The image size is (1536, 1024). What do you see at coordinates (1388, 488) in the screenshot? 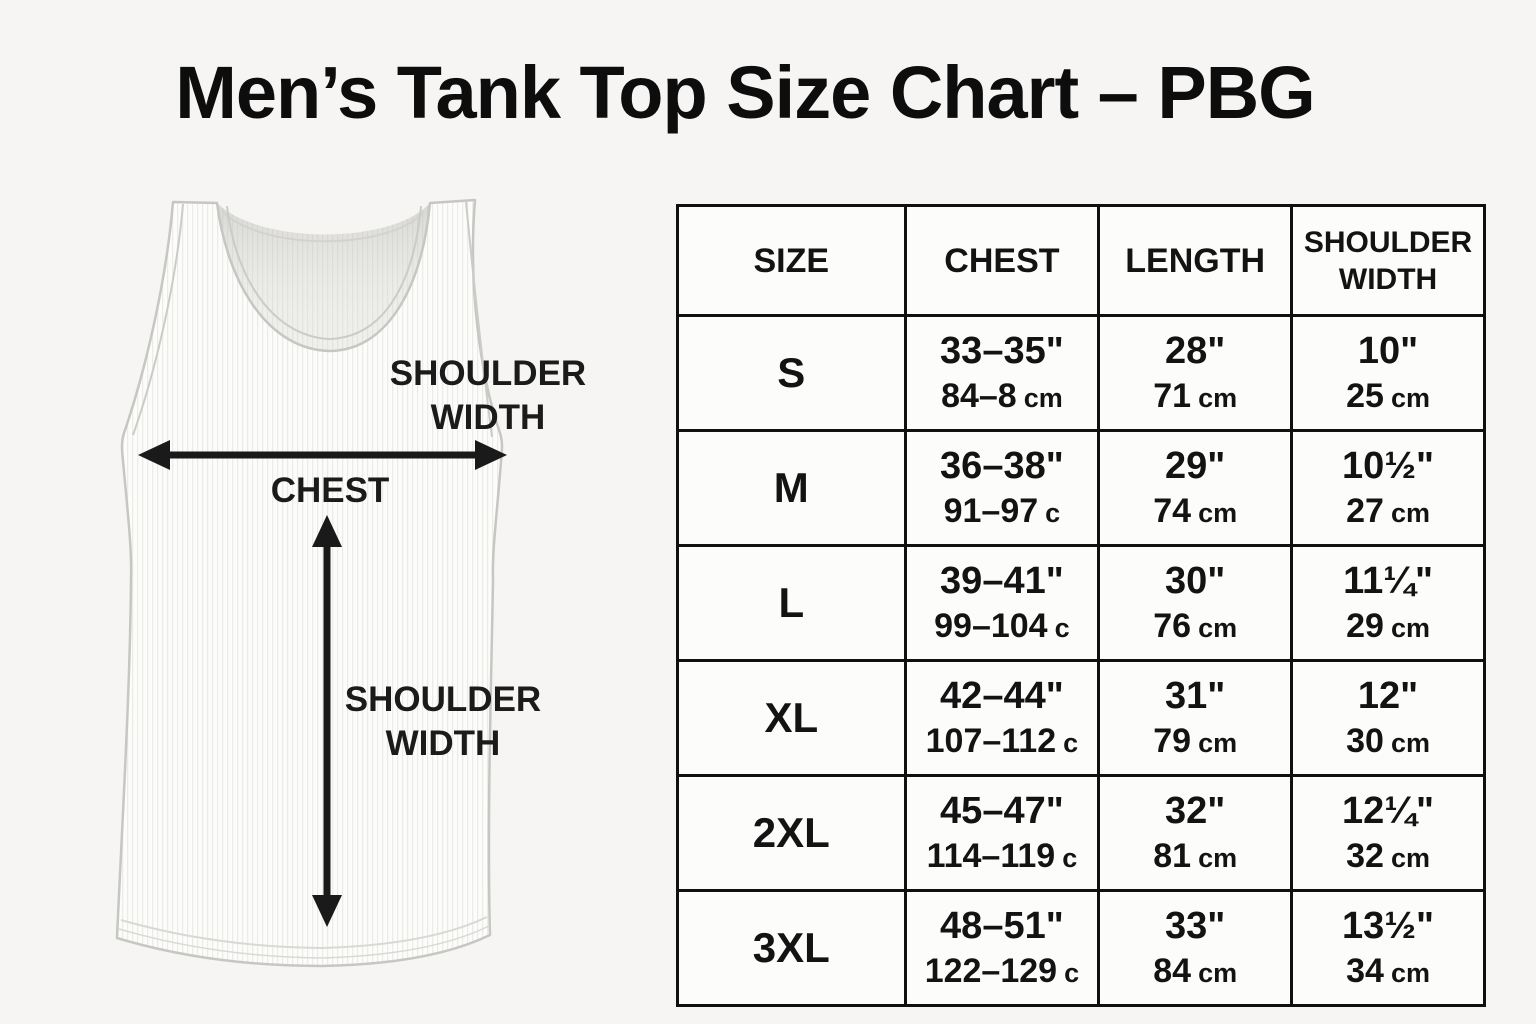
I see `shoulder-width-cell: 10½" 27 cm` at bounding box center [1388, 488].